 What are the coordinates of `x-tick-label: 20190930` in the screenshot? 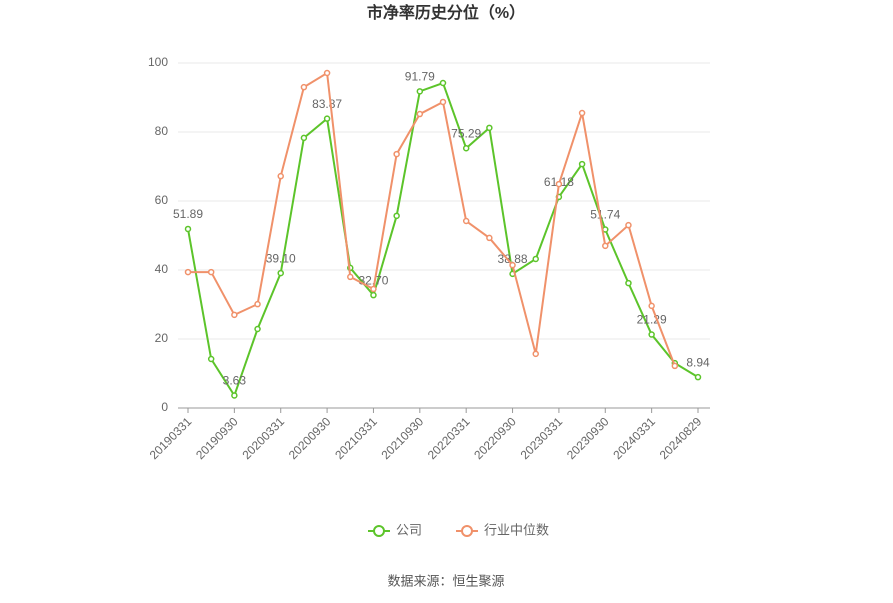 It's located at (217, 438).